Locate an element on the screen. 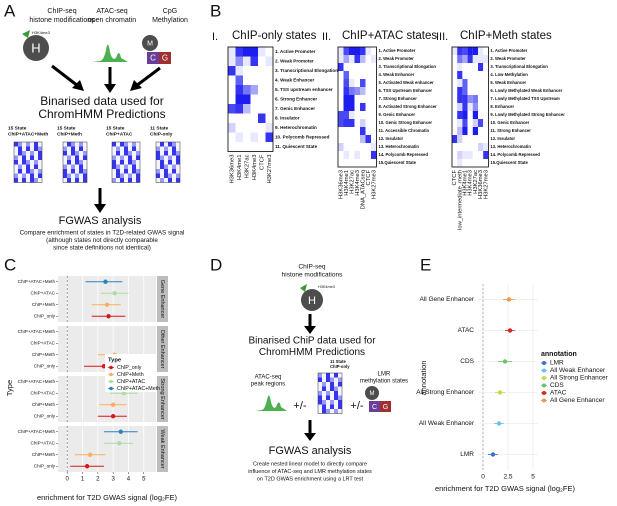 This screenshot has height=506, width=617. legend-title: annotation is located at coordinates (559, 354).